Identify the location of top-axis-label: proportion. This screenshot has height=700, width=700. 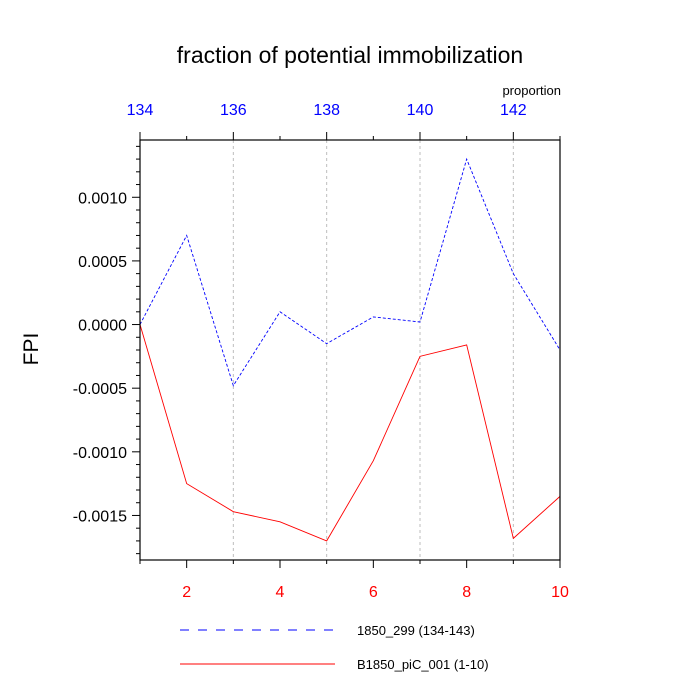
(531, 90).